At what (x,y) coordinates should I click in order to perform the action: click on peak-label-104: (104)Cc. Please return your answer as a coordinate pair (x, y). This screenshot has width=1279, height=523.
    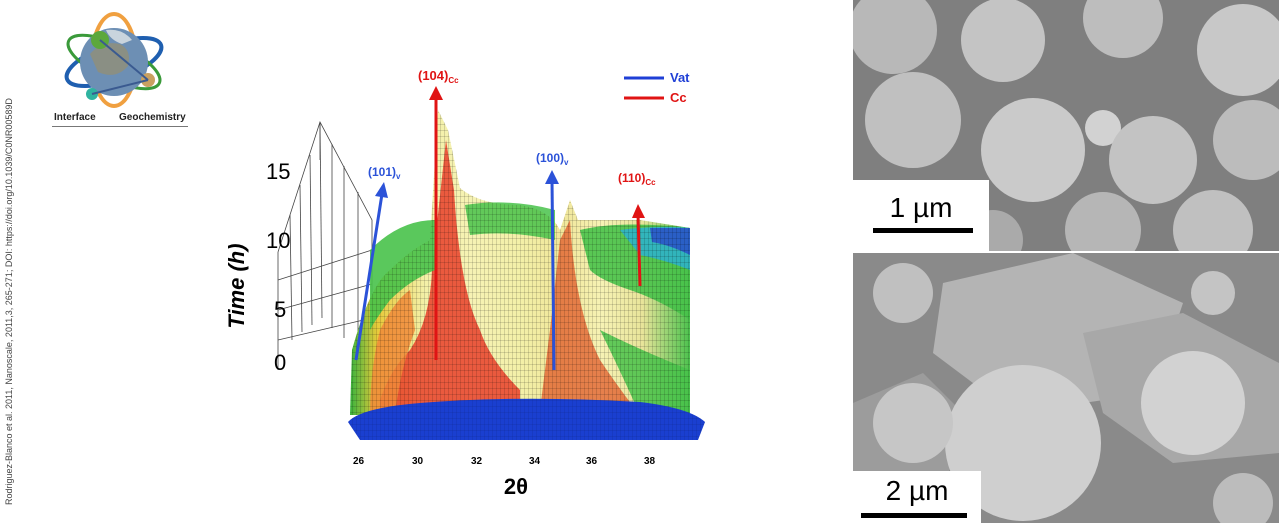
    Looking at the image, I should click on (438, 77).